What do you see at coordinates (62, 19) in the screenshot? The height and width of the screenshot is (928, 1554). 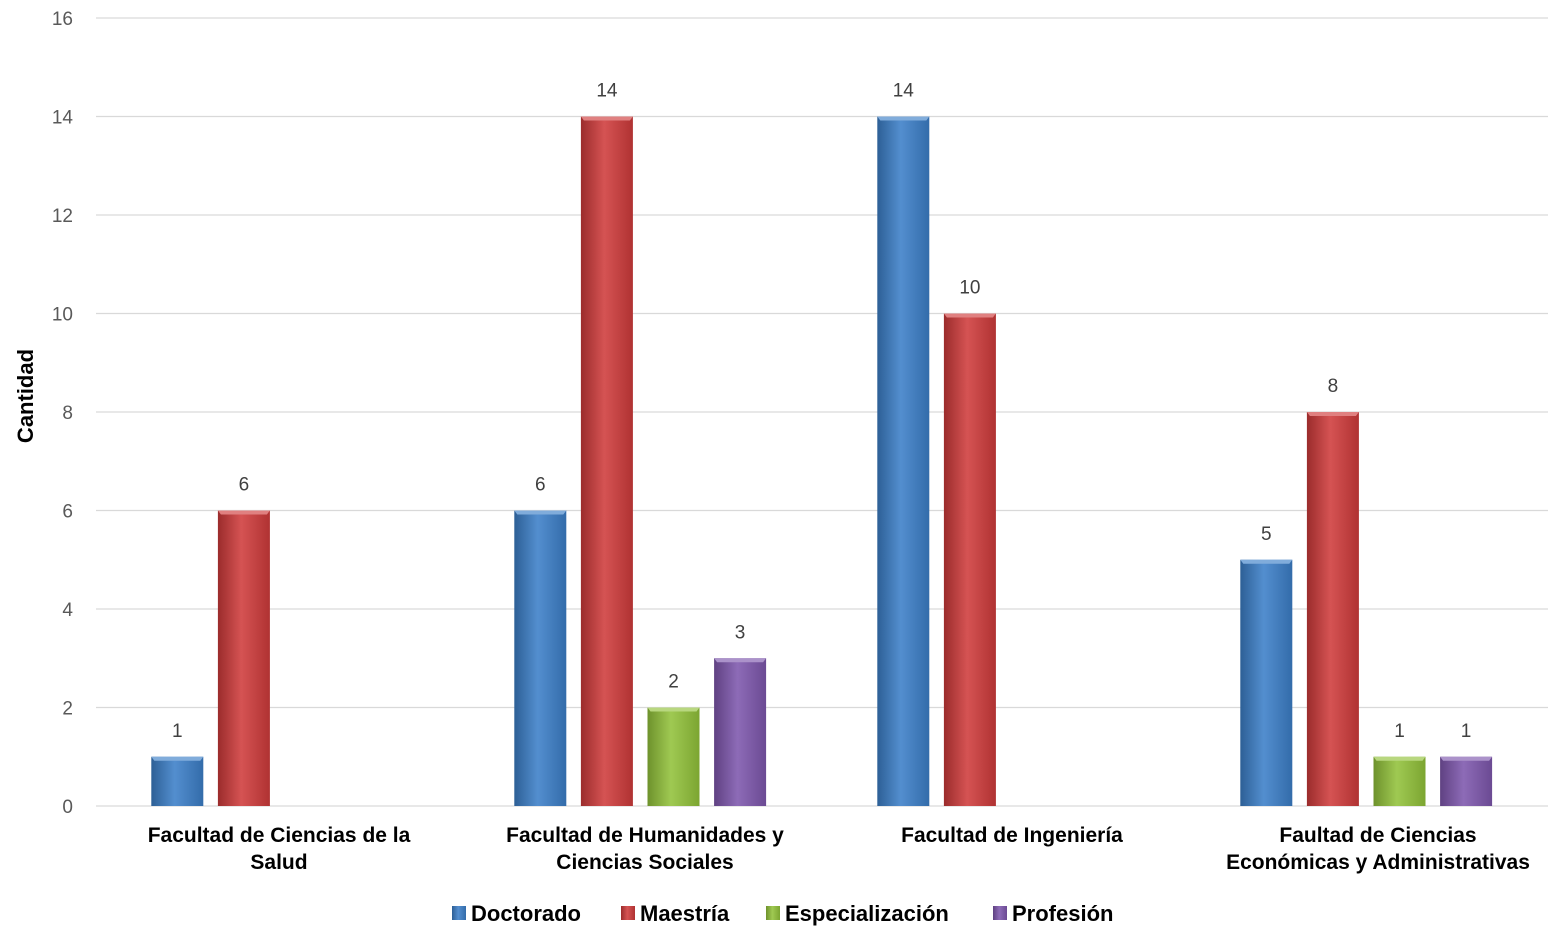 I see `y-tick-label: 16` at bounding box center [62, 19].